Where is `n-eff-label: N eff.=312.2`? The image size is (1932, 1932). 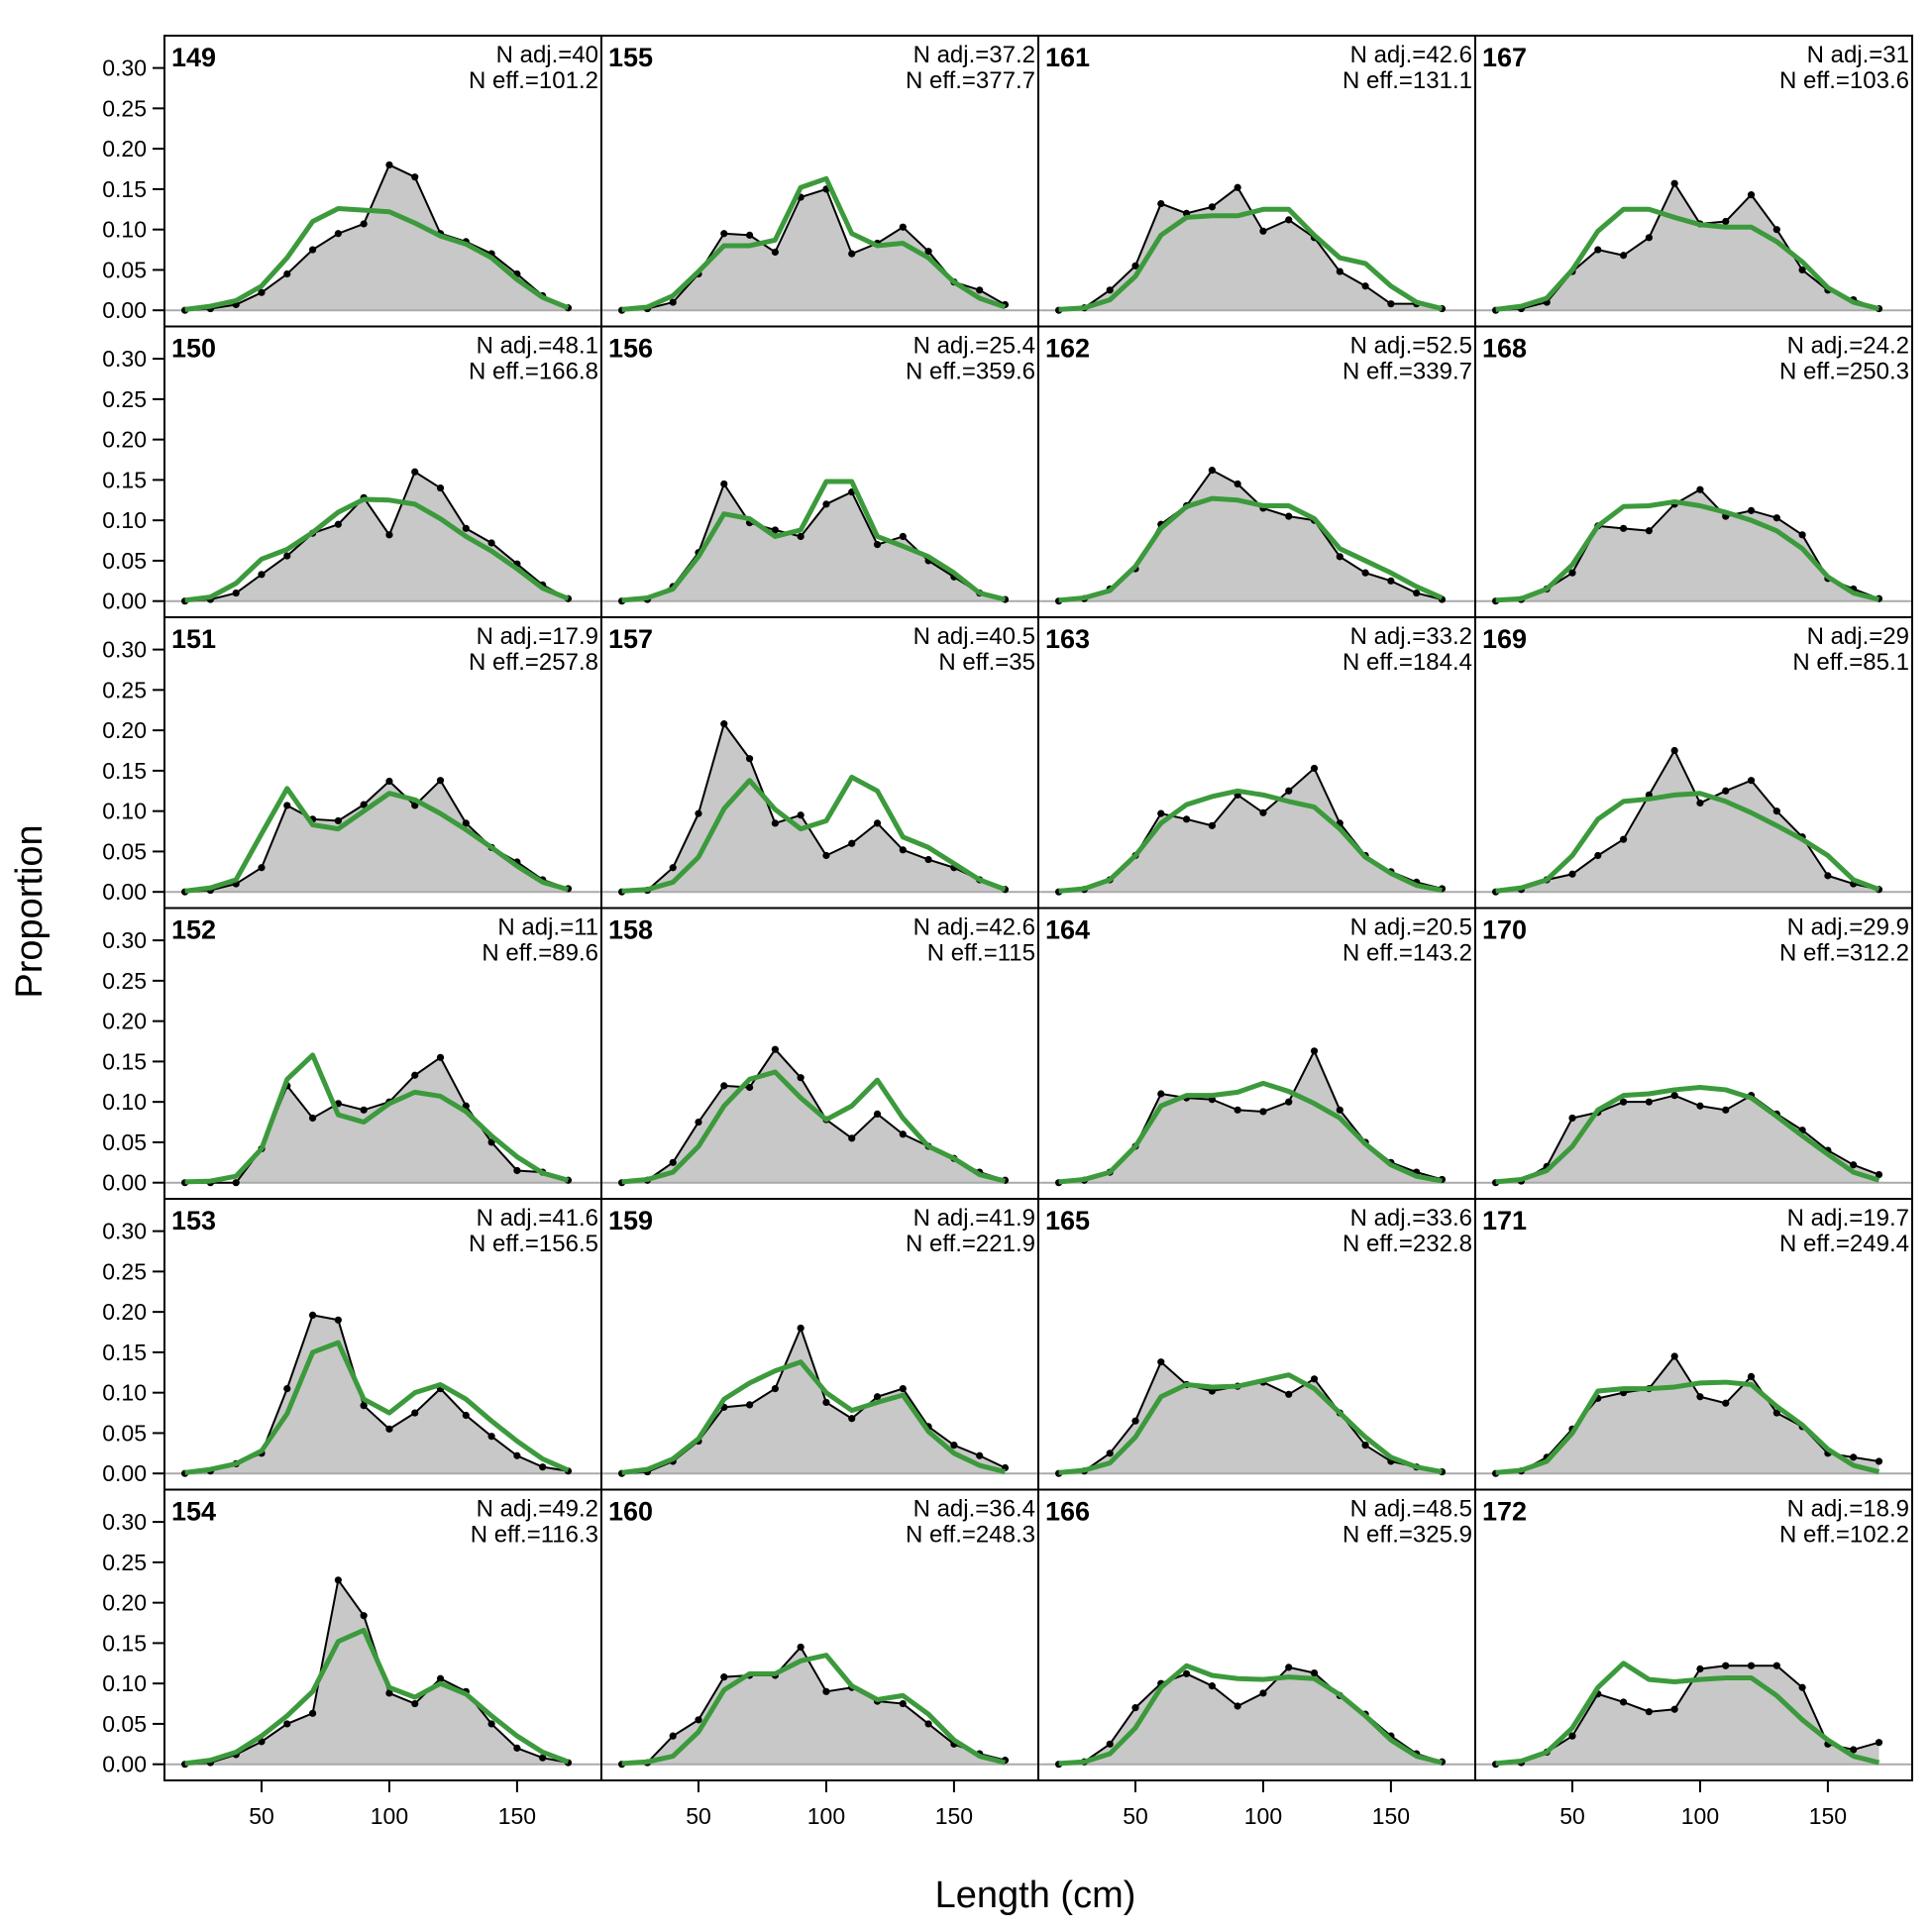 n-eff-label: N eff.=312.2 is located at coordinates (1844, 953).